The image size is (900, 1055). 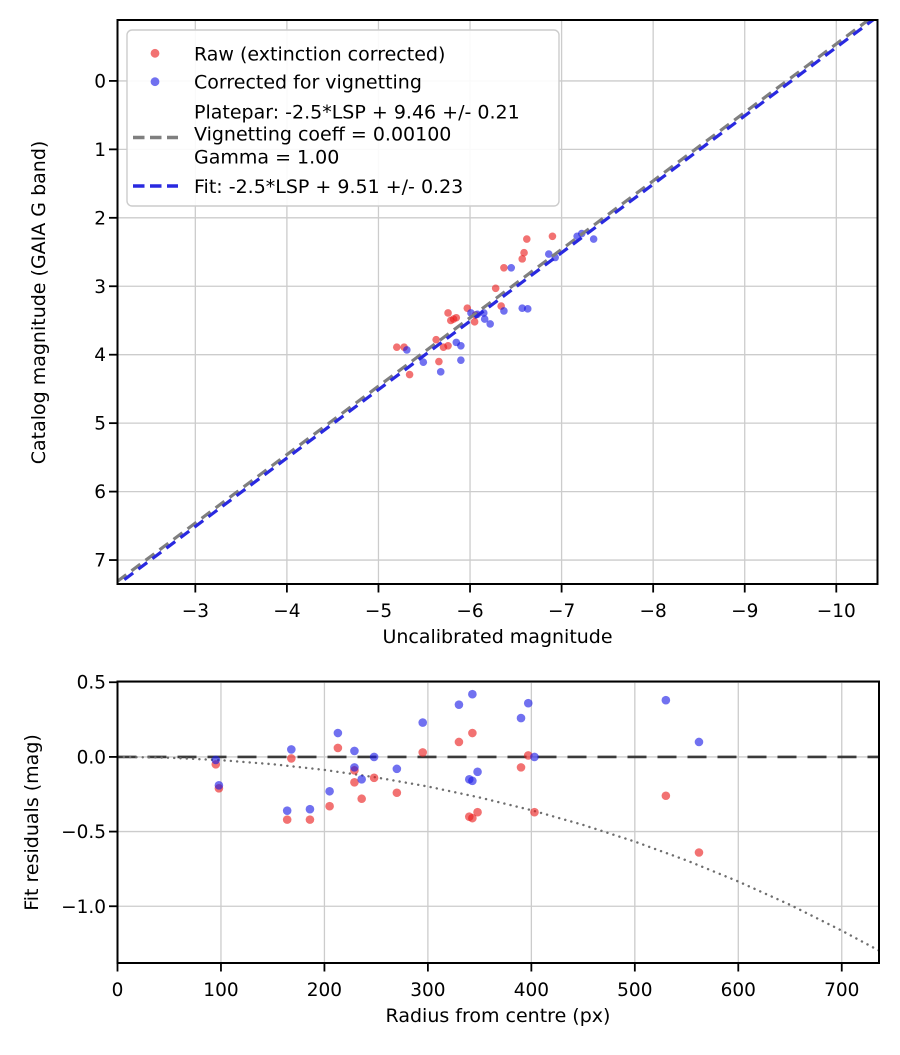 What do you see at coordinates (561, 611) in the screenshot?
I see `x-tick-label: −7` at bounding box center [561, 611].